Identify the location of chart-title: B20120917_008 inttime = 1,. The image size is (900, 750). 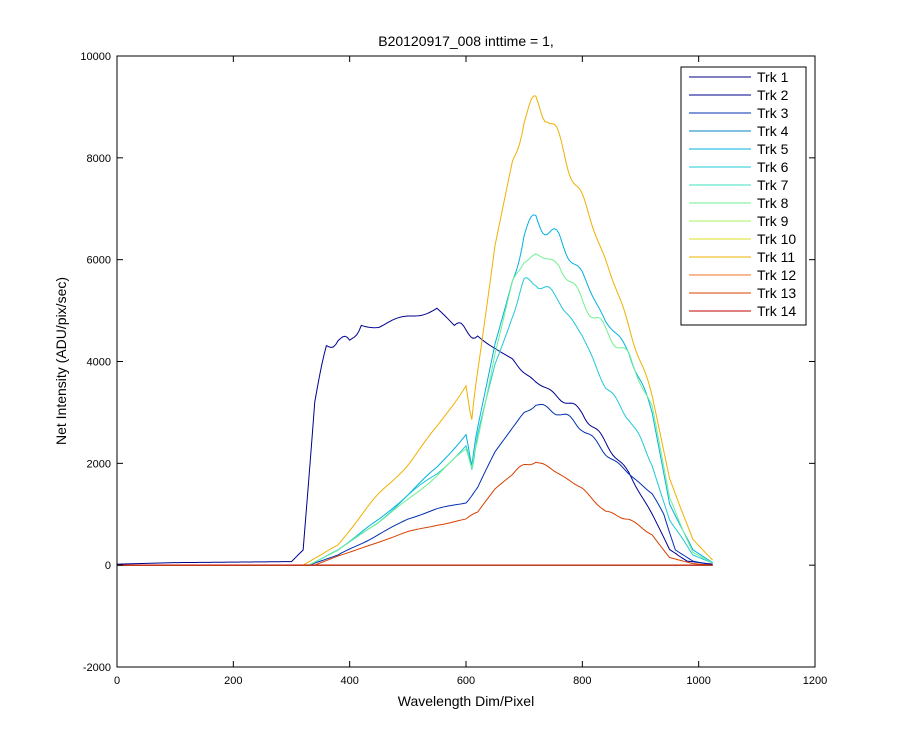
(466, 41).